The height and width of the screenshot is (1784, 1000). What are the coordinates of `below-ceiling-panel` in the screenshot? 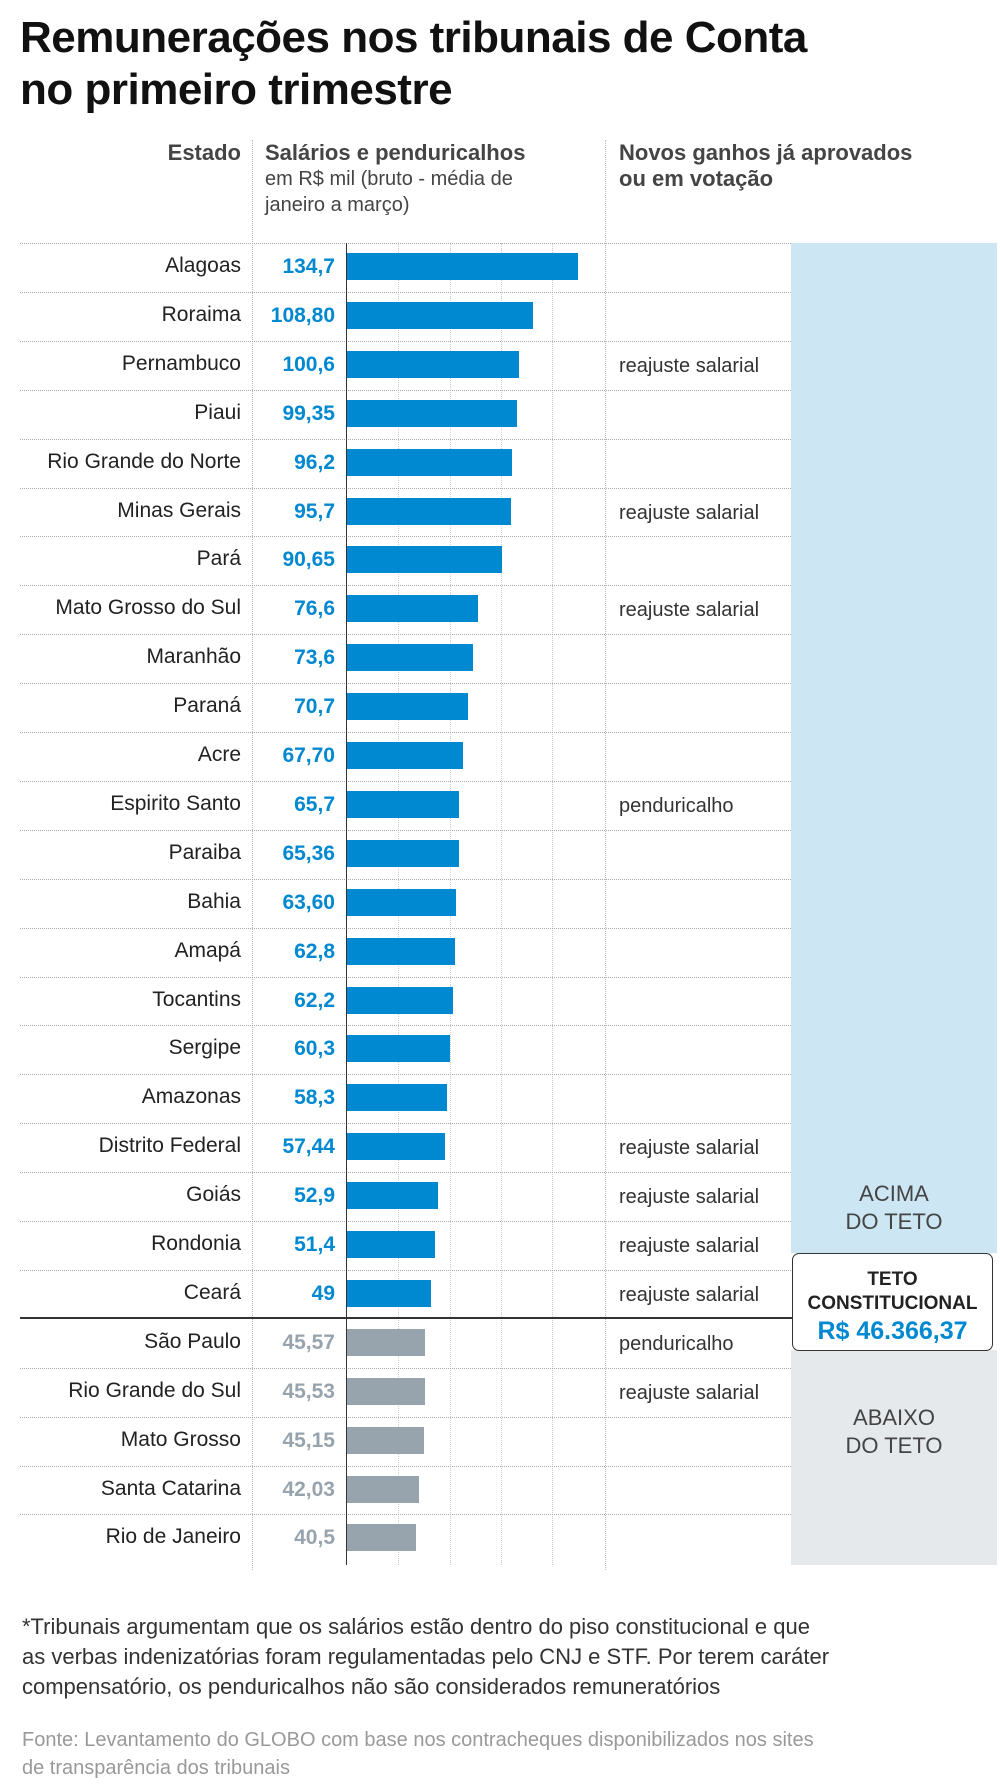 It's located at (894, 1457).